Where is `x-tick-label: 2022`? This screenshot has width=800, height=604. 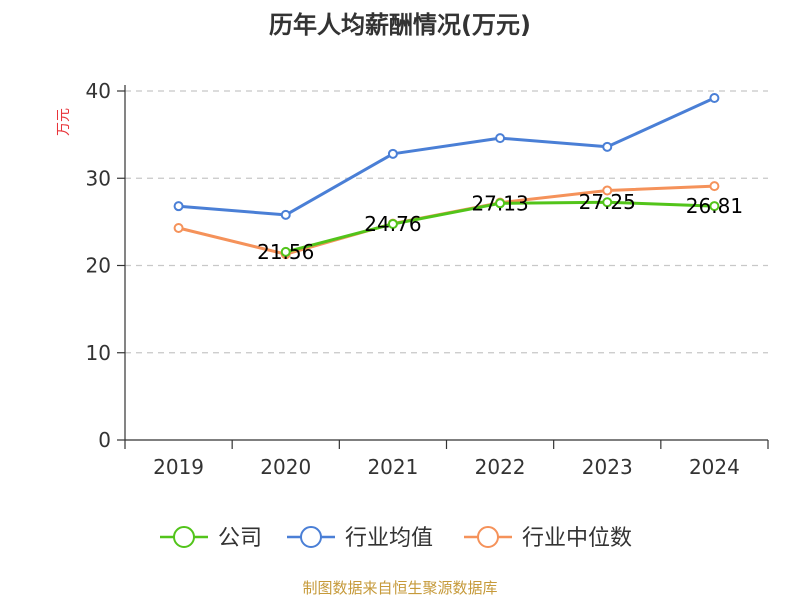
x-tick-label: 2022 is located at coordinates (500, 467).